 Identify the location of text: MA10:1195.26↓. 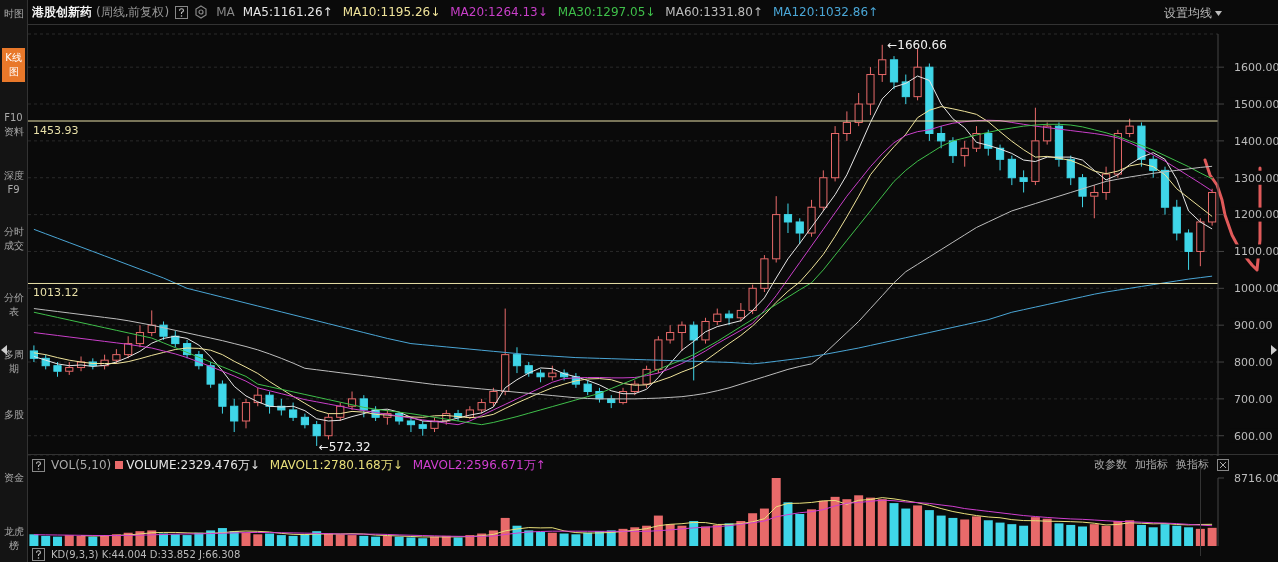
(391, 12).